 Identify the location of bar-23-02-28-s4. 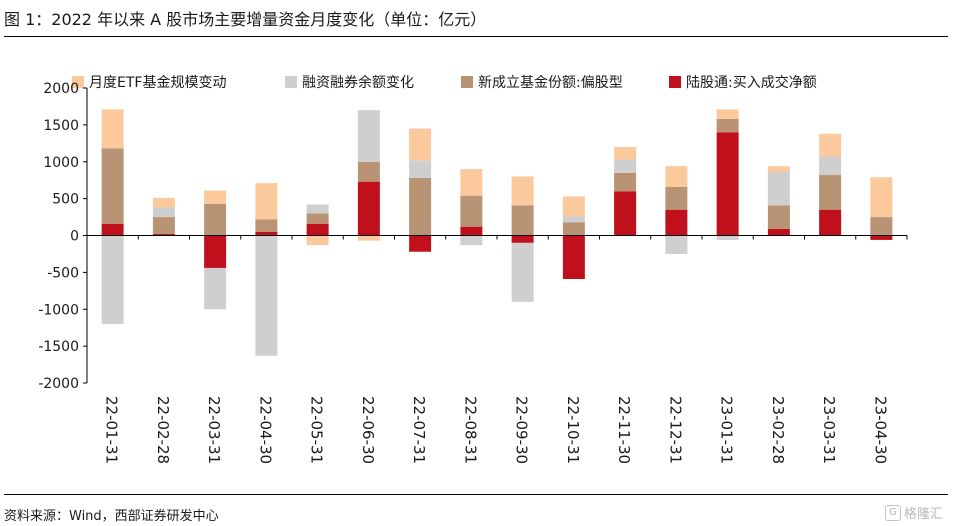
(778, 232).